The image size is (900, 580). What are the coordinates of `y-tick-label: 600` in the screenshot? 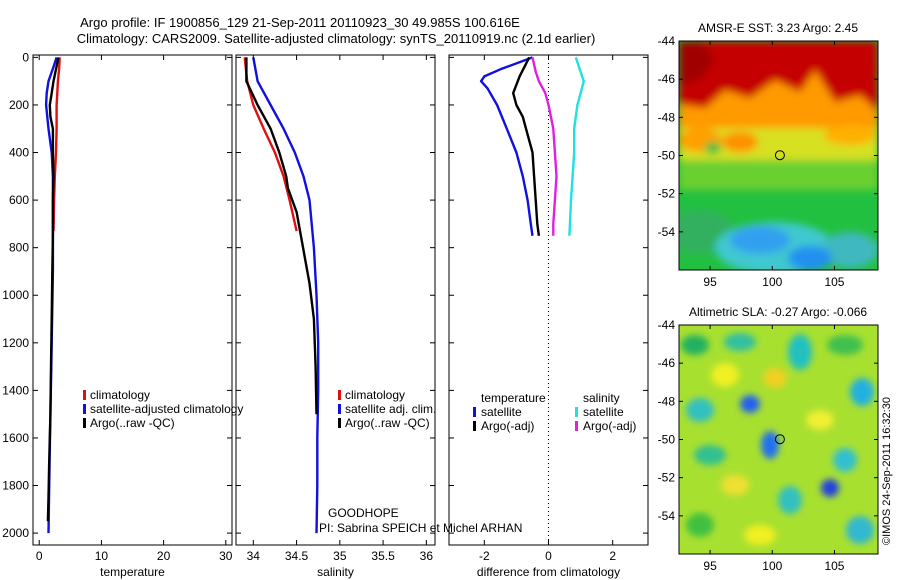 It's located at (19, 200).